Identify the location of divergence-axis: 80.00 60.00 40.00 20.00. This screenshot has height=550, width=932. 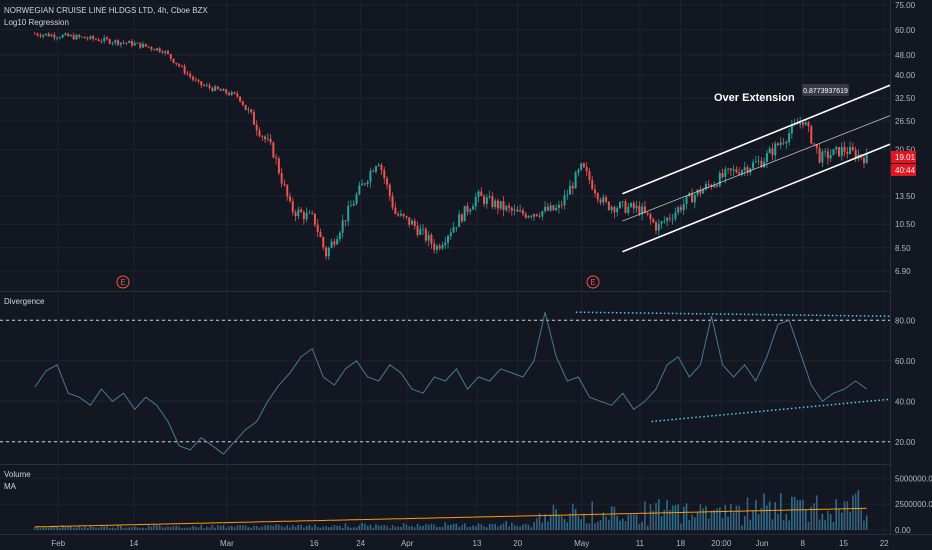
(905, 381).